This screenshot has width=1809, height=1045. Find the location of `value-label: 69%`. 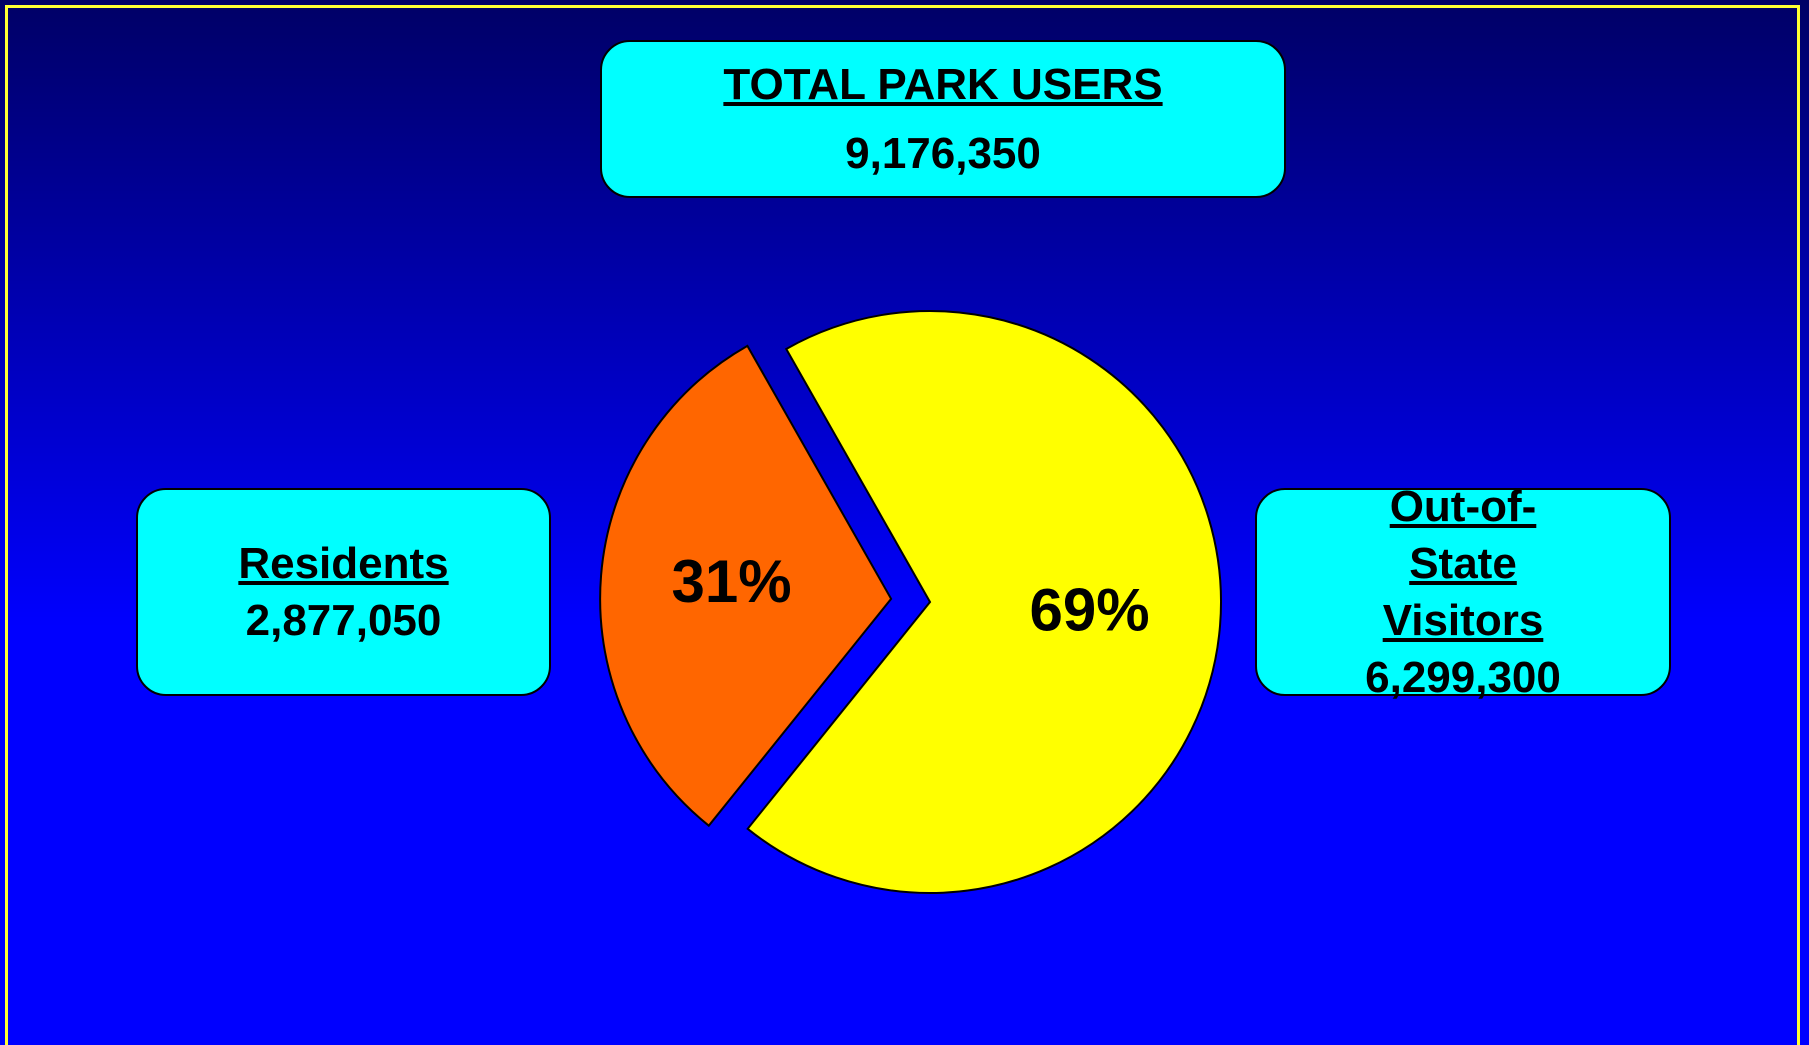

value-label: 69% is located at coordinates (1089, 610).